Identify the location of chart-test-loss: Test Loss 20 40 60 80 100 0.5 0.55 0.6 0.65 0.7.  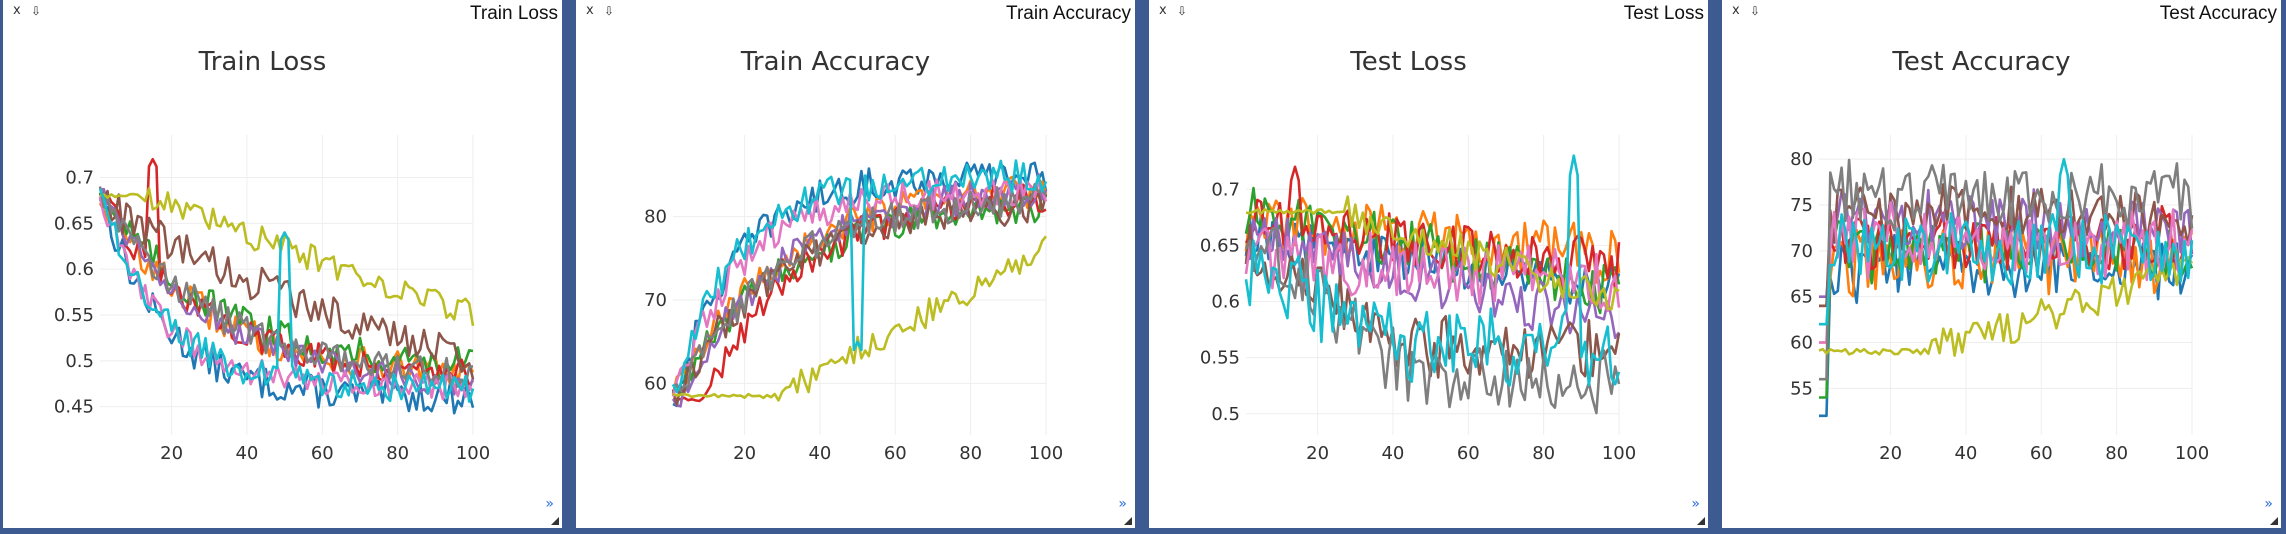
(1418, 255).